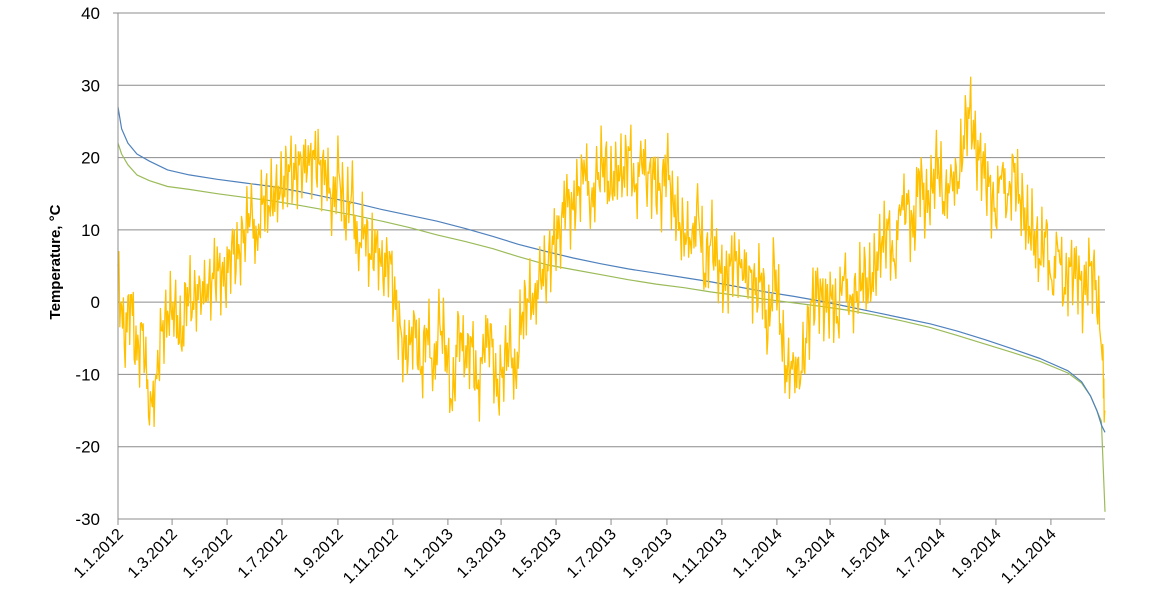 Image resolution: width=1153 pixels, height=609 pixels. Describe the element at coordinates (87, 266) in the screenshot. I see `y-tick-labels: 40 30 20 10 0 -10 -20 -30` at that location.